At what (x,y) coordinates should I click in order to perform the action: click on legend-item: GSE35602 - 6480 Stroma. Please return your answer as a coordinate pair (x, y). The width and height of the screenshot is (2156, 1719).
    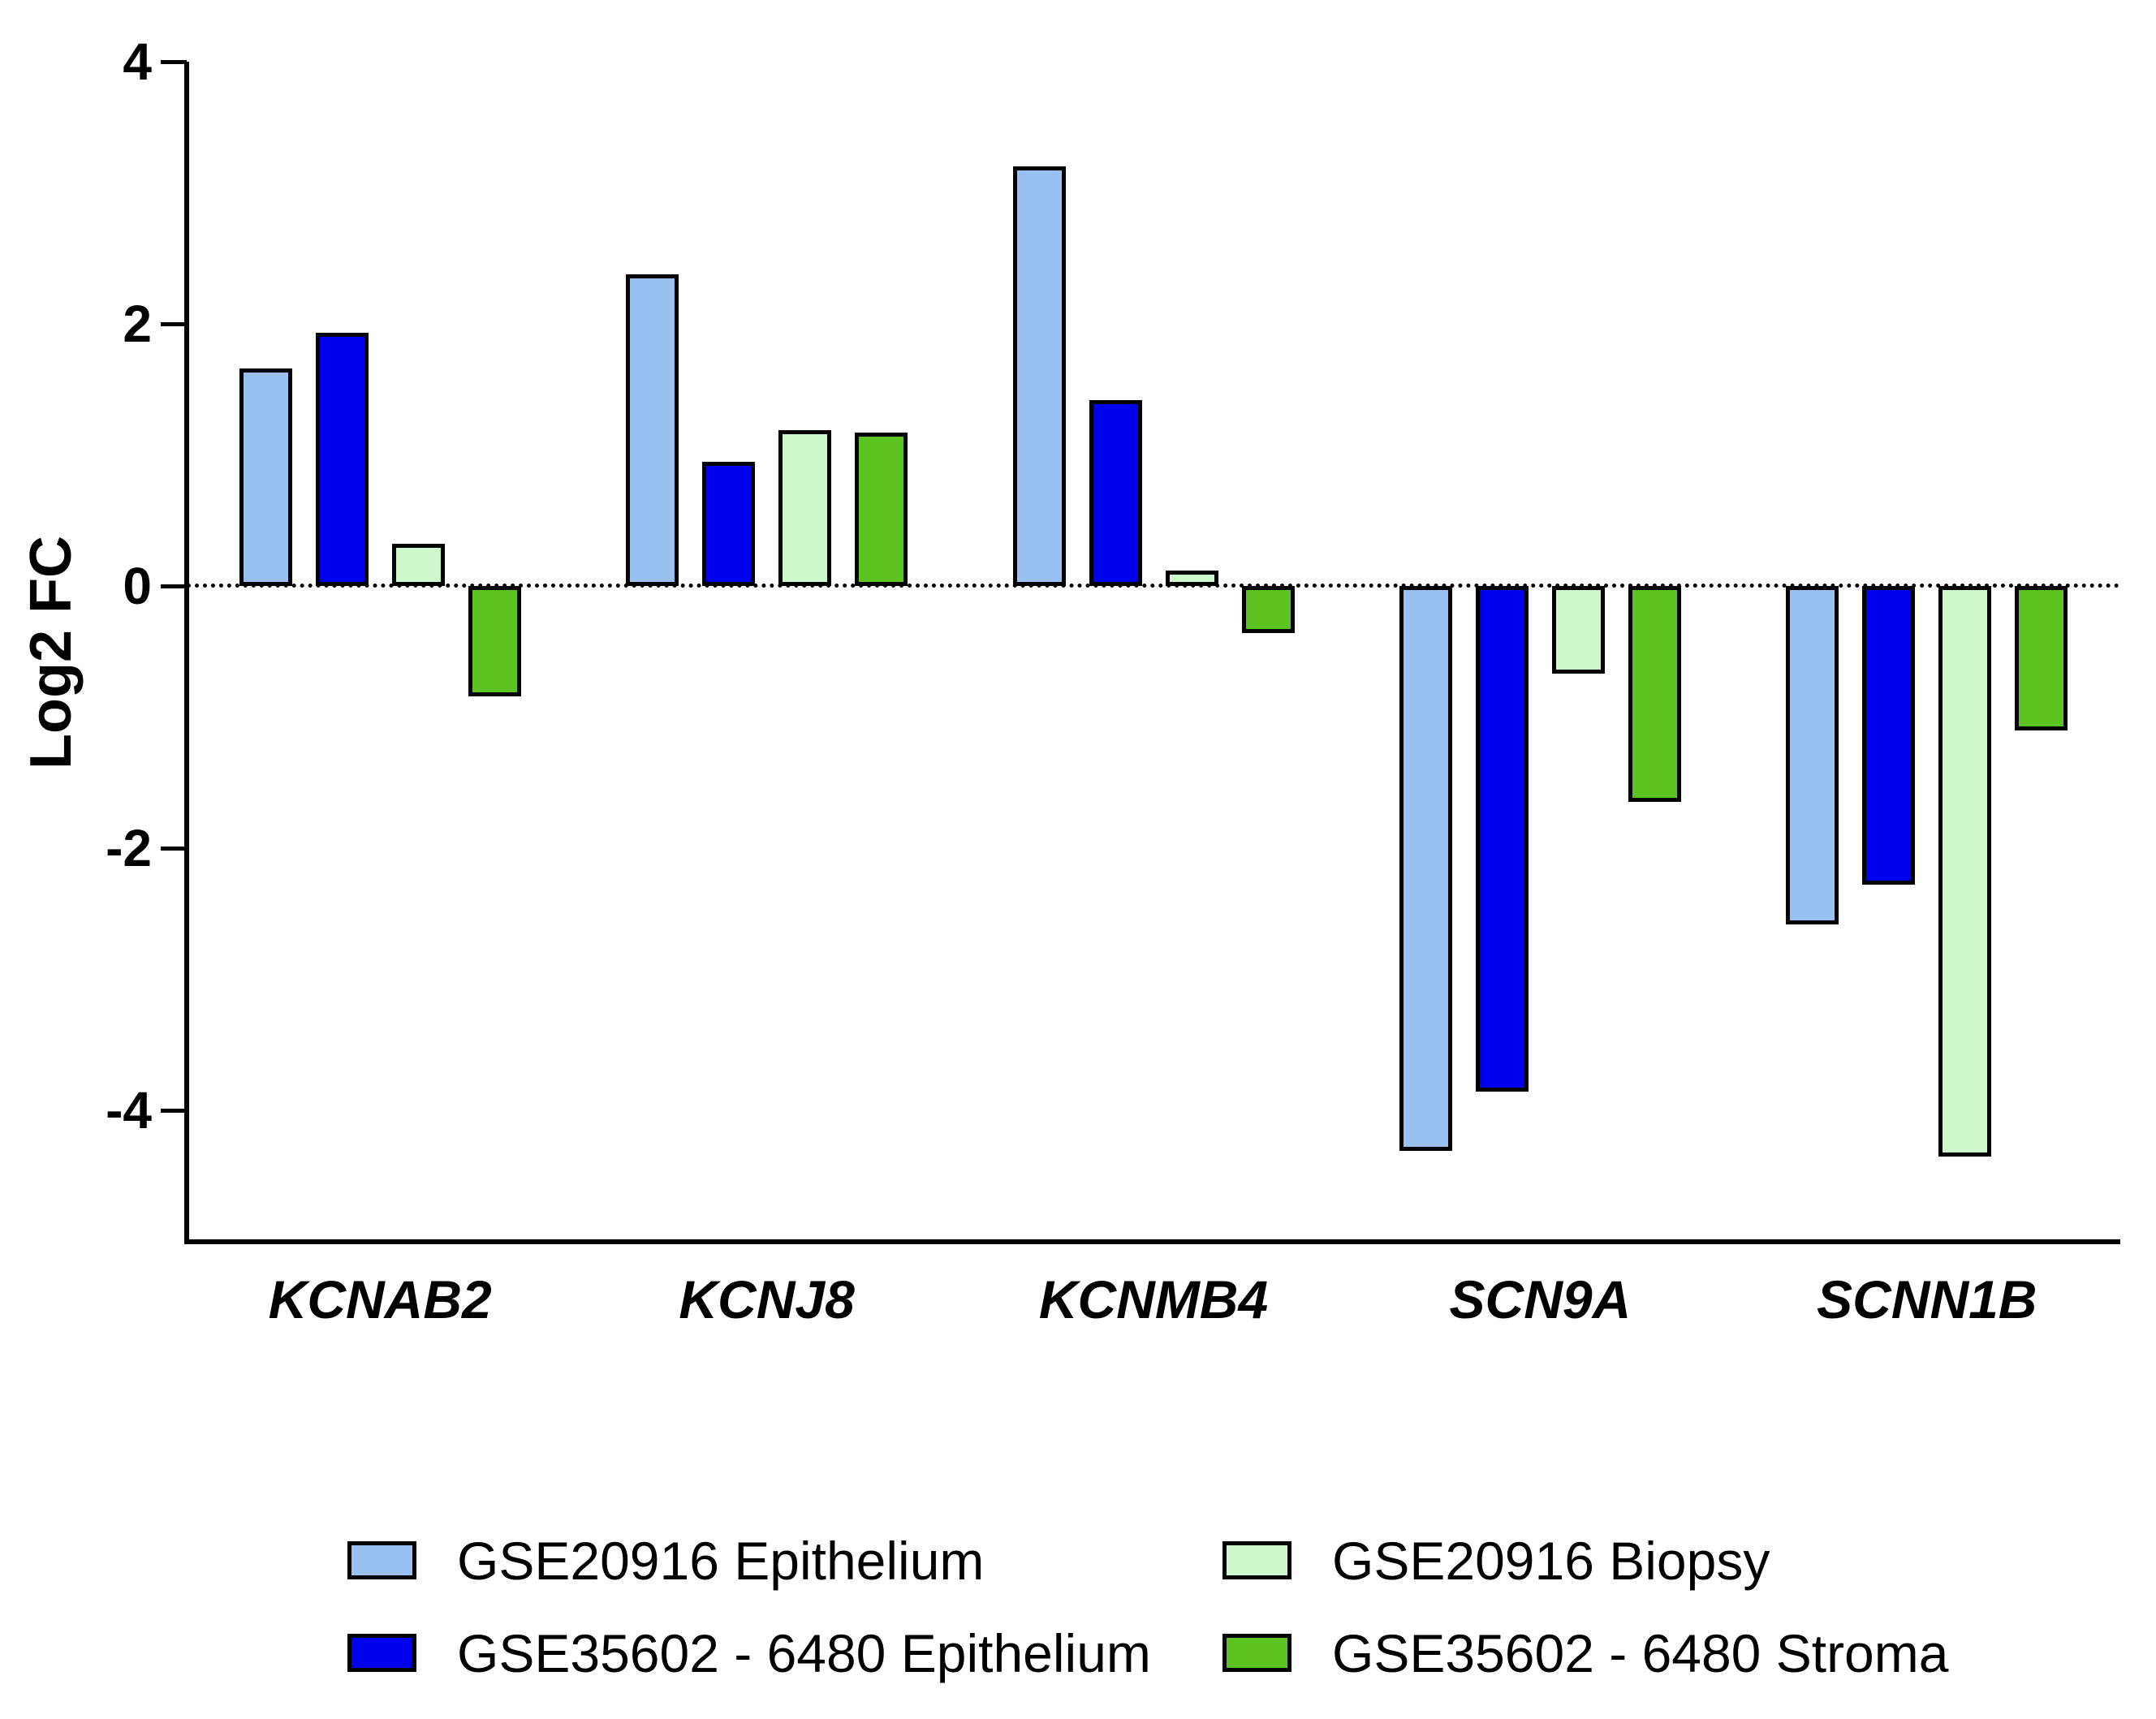
    Looking at the image, I should click on (1585, 1653).